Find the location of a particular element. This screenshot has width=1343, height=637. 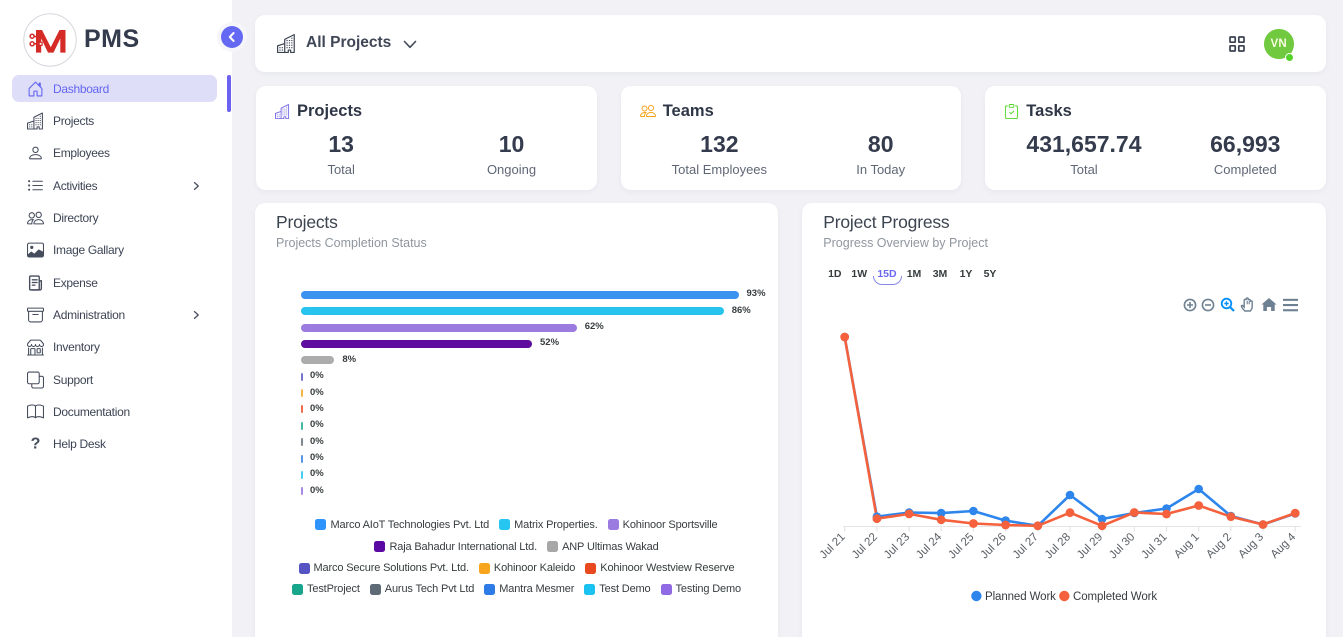

svg-text: Planned Work is located at coordinates (1020, 597).